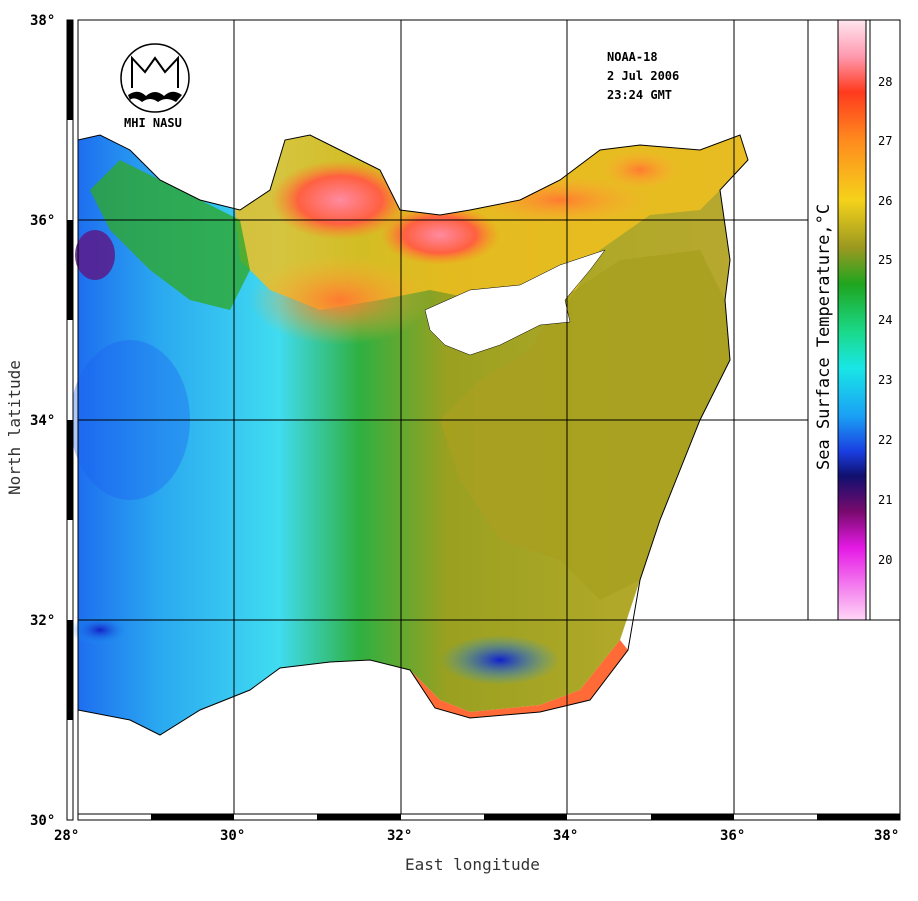 The height and width of the screenshot is (901, 918). What do you see at coordinates (399, 836) in the screenshot?
I see `x-tick-32: 32°` at bounding box center [399, 836].